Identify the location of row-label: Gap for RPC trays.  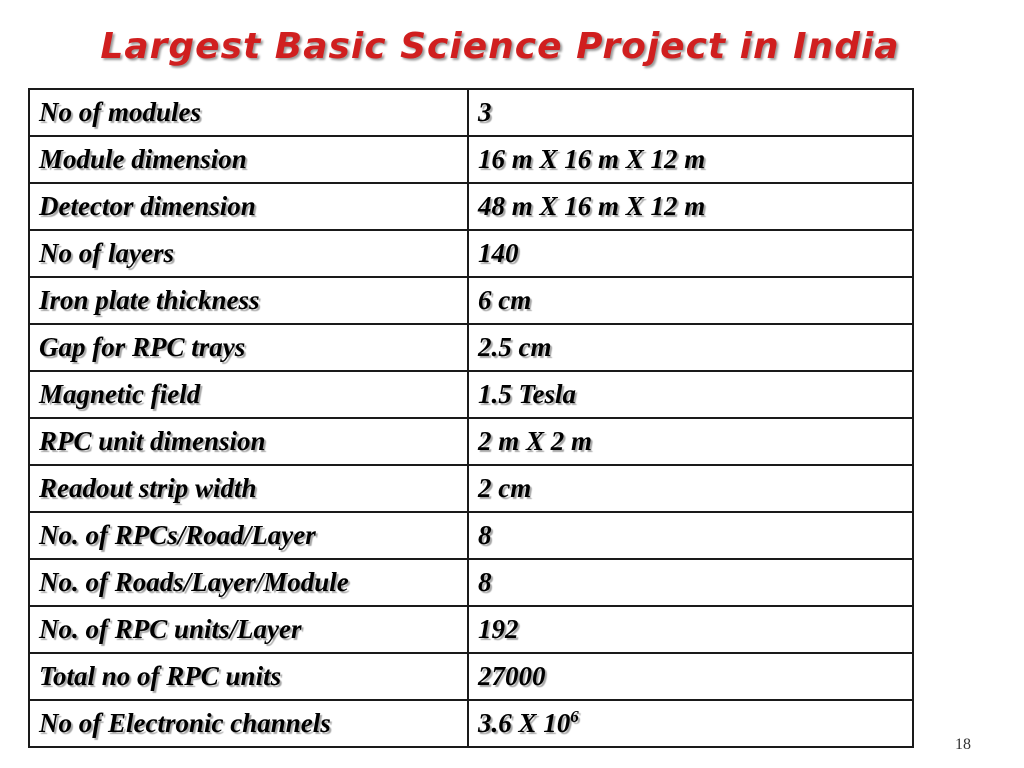
(248, 347).